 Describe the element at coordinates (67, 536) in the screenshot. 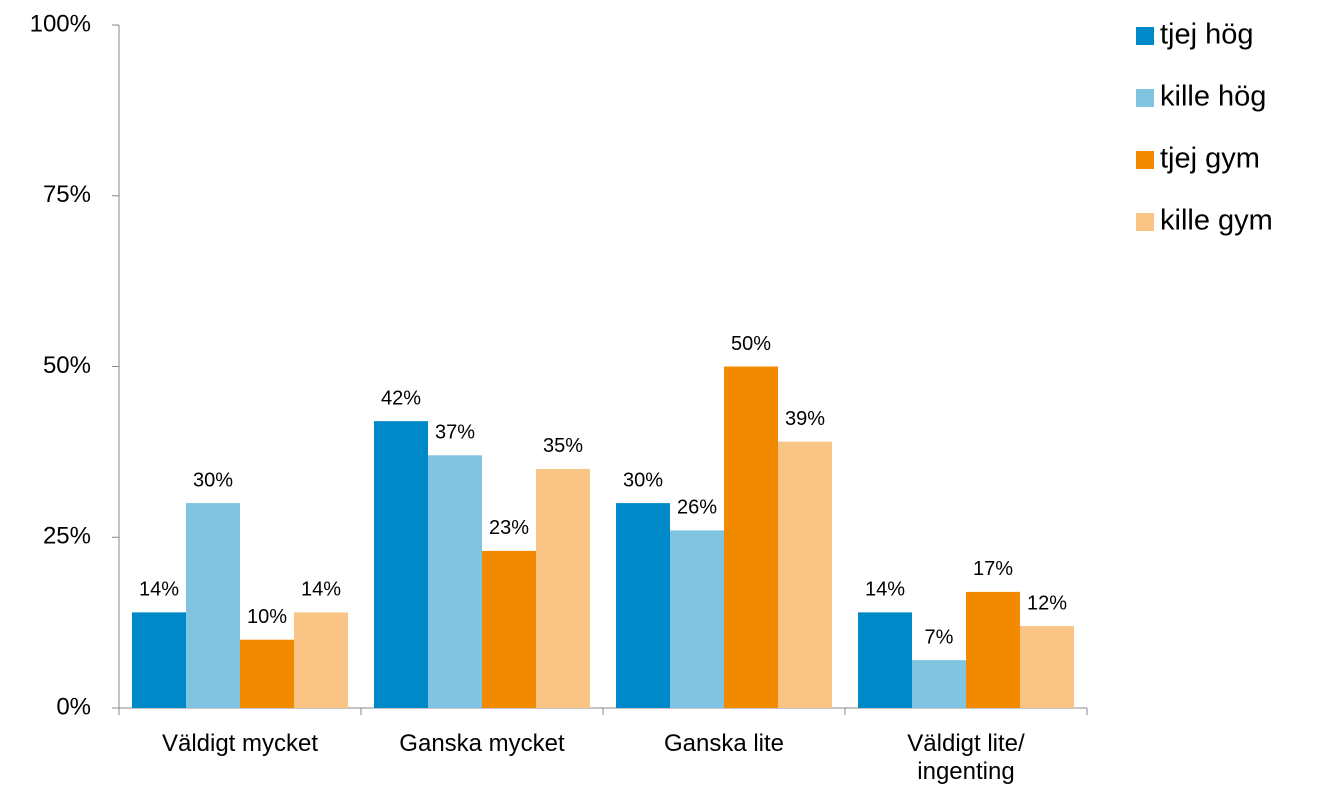

I see `y-tick-label: 25%` at that location.